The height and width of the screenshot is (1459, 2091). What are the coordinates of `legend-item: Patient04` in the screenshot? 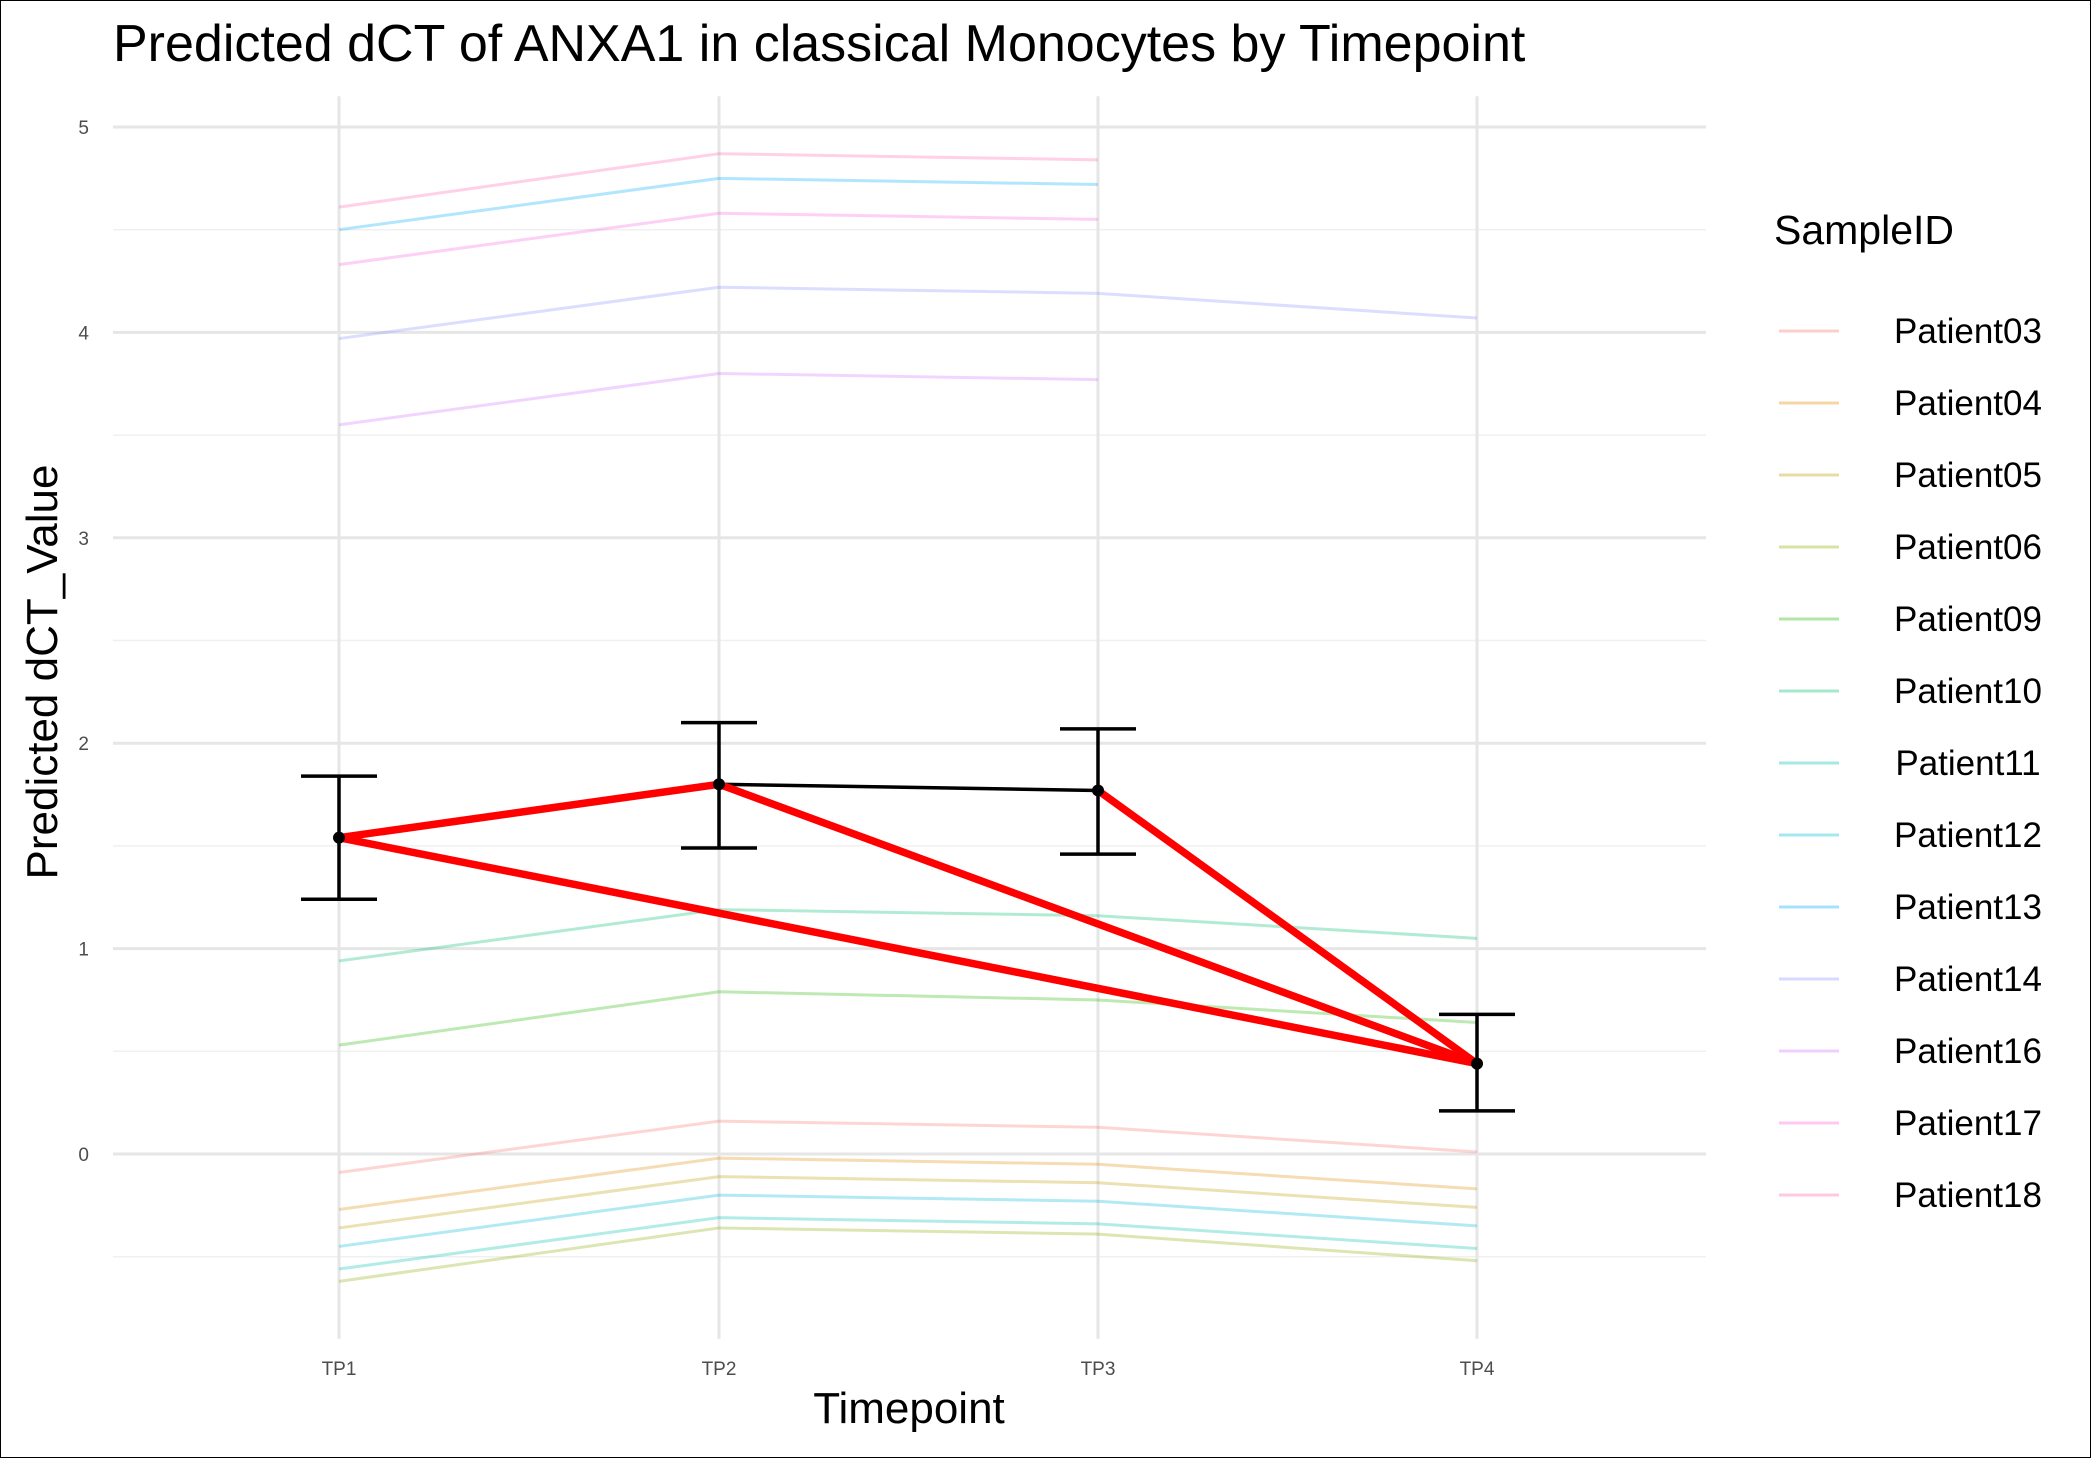 It's located at (1910, 403).